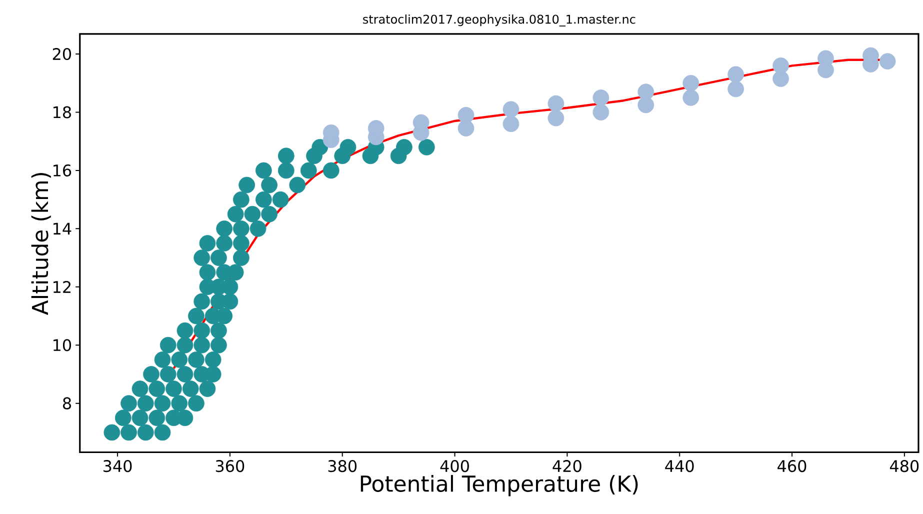 Image resolution: width=923 pixels, height=514 pixels. Describe the element at coordinates (792, 466) in the screenshot. I see `x-tick-label: 460` at that location.